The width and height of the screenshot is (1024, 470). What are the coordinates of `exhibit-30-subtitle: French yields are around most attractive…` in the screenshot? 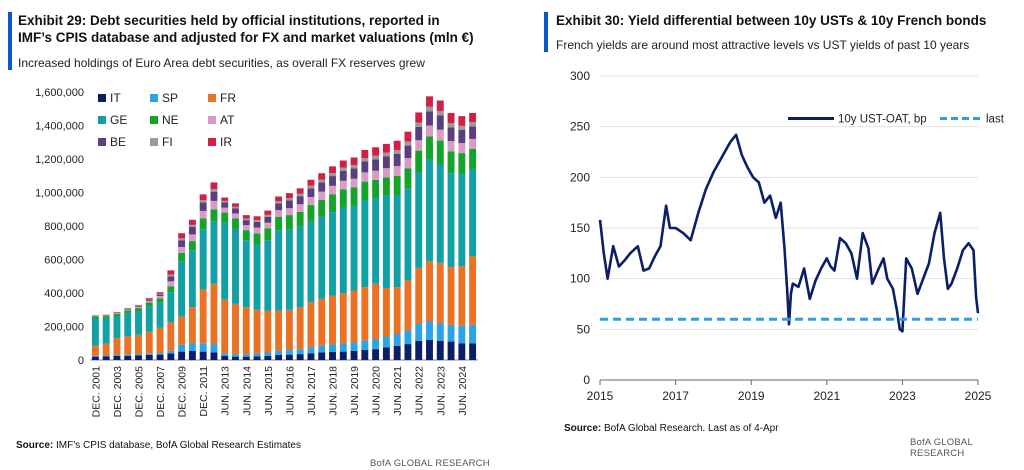 It's located at (763, 45).